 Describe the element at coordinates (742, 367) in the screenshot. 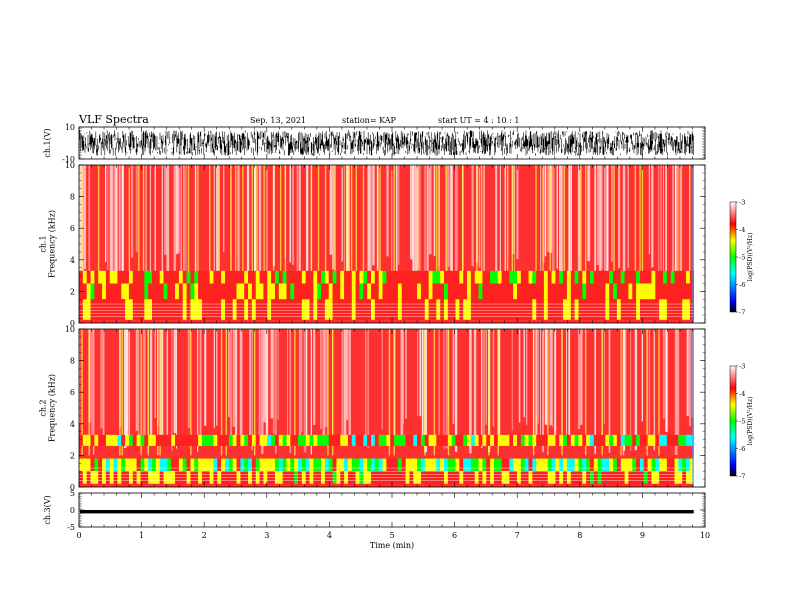

I see `ch2-spectrogram-colorbar-tick-label: -3` at that location.